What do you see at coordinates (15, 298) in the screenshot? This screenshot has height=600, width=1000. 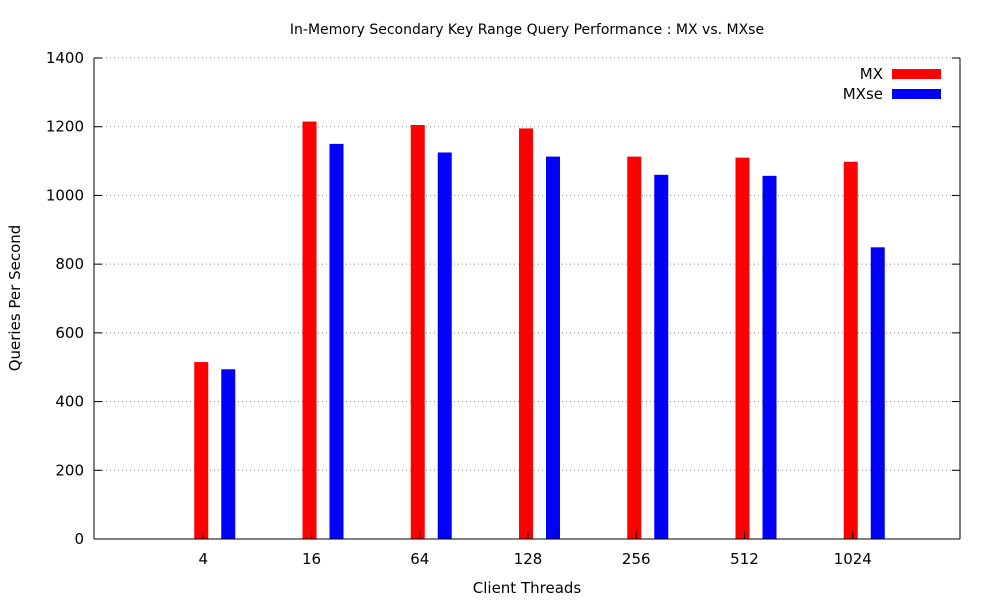 I see `y-axis-label: Queries Per Second` at bounding box center [15, 298].